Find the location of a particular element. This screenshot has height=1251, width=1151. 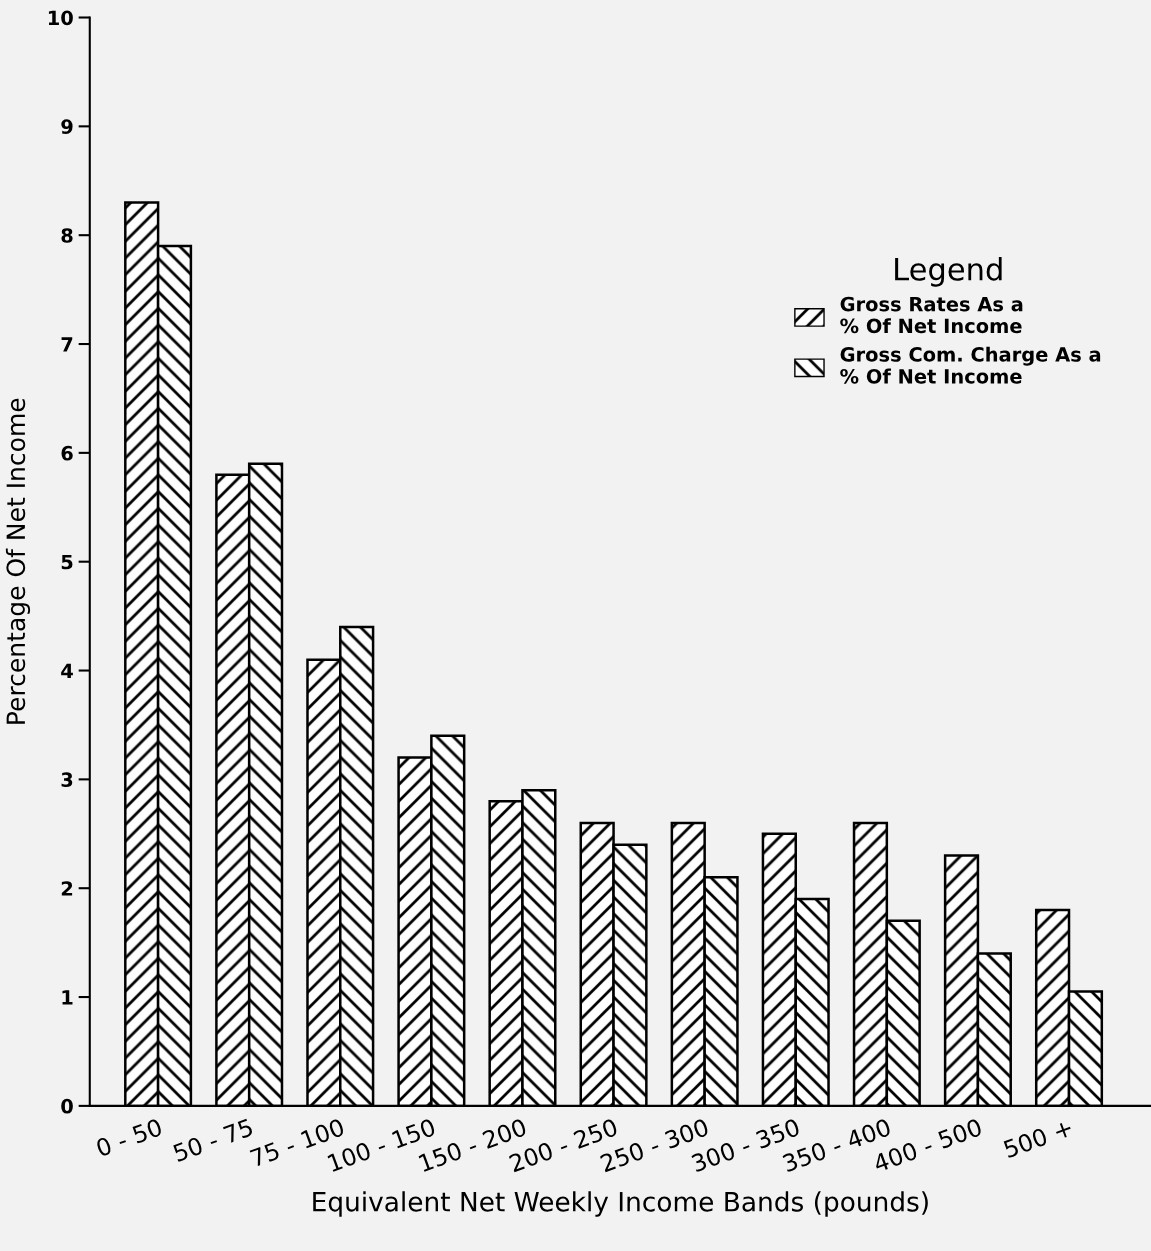

y-tick-label: 8 is located at coordinates (67, 235).